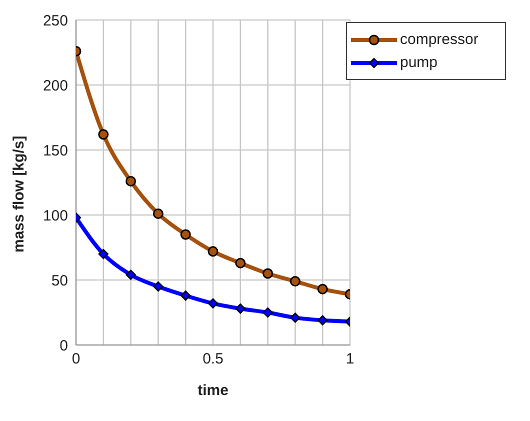 This screenshot has width=530, height=421. I want to click on y-tick-label: 50, so click(59, 281).